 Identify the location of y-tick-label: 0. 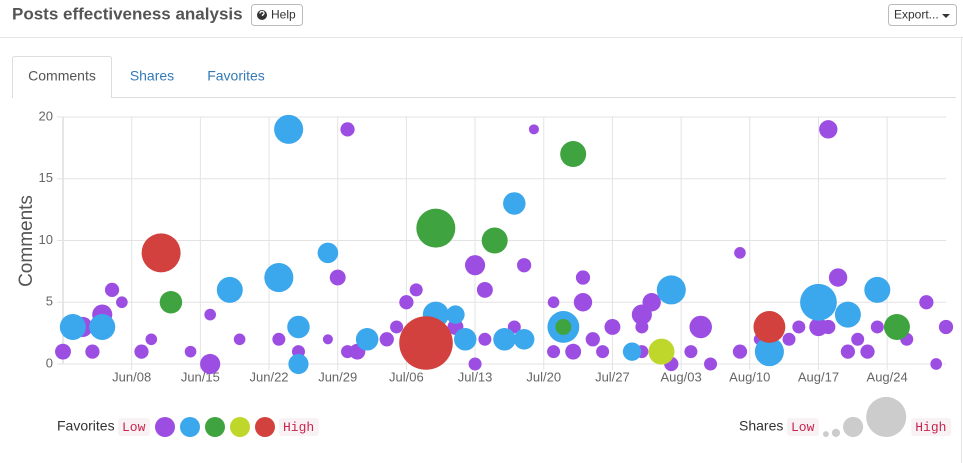
(49, 362).